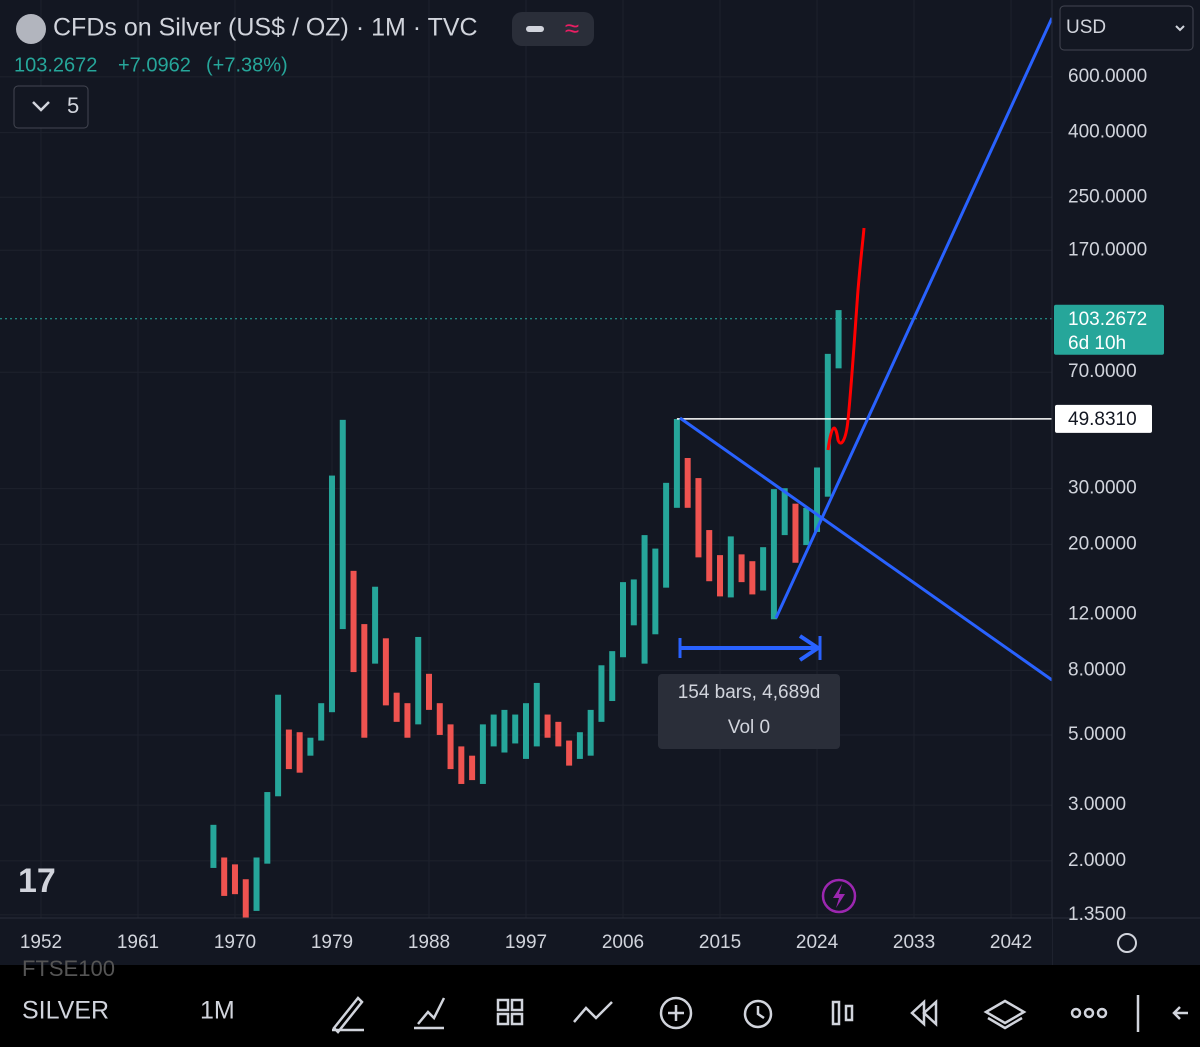 The width and height of the screenshot is (1200, 1047). What do you see at coordinates (1102, 371) in the screenshot?
I see `y-tick-label: 70.0000` at bounding box center [1102, 371].